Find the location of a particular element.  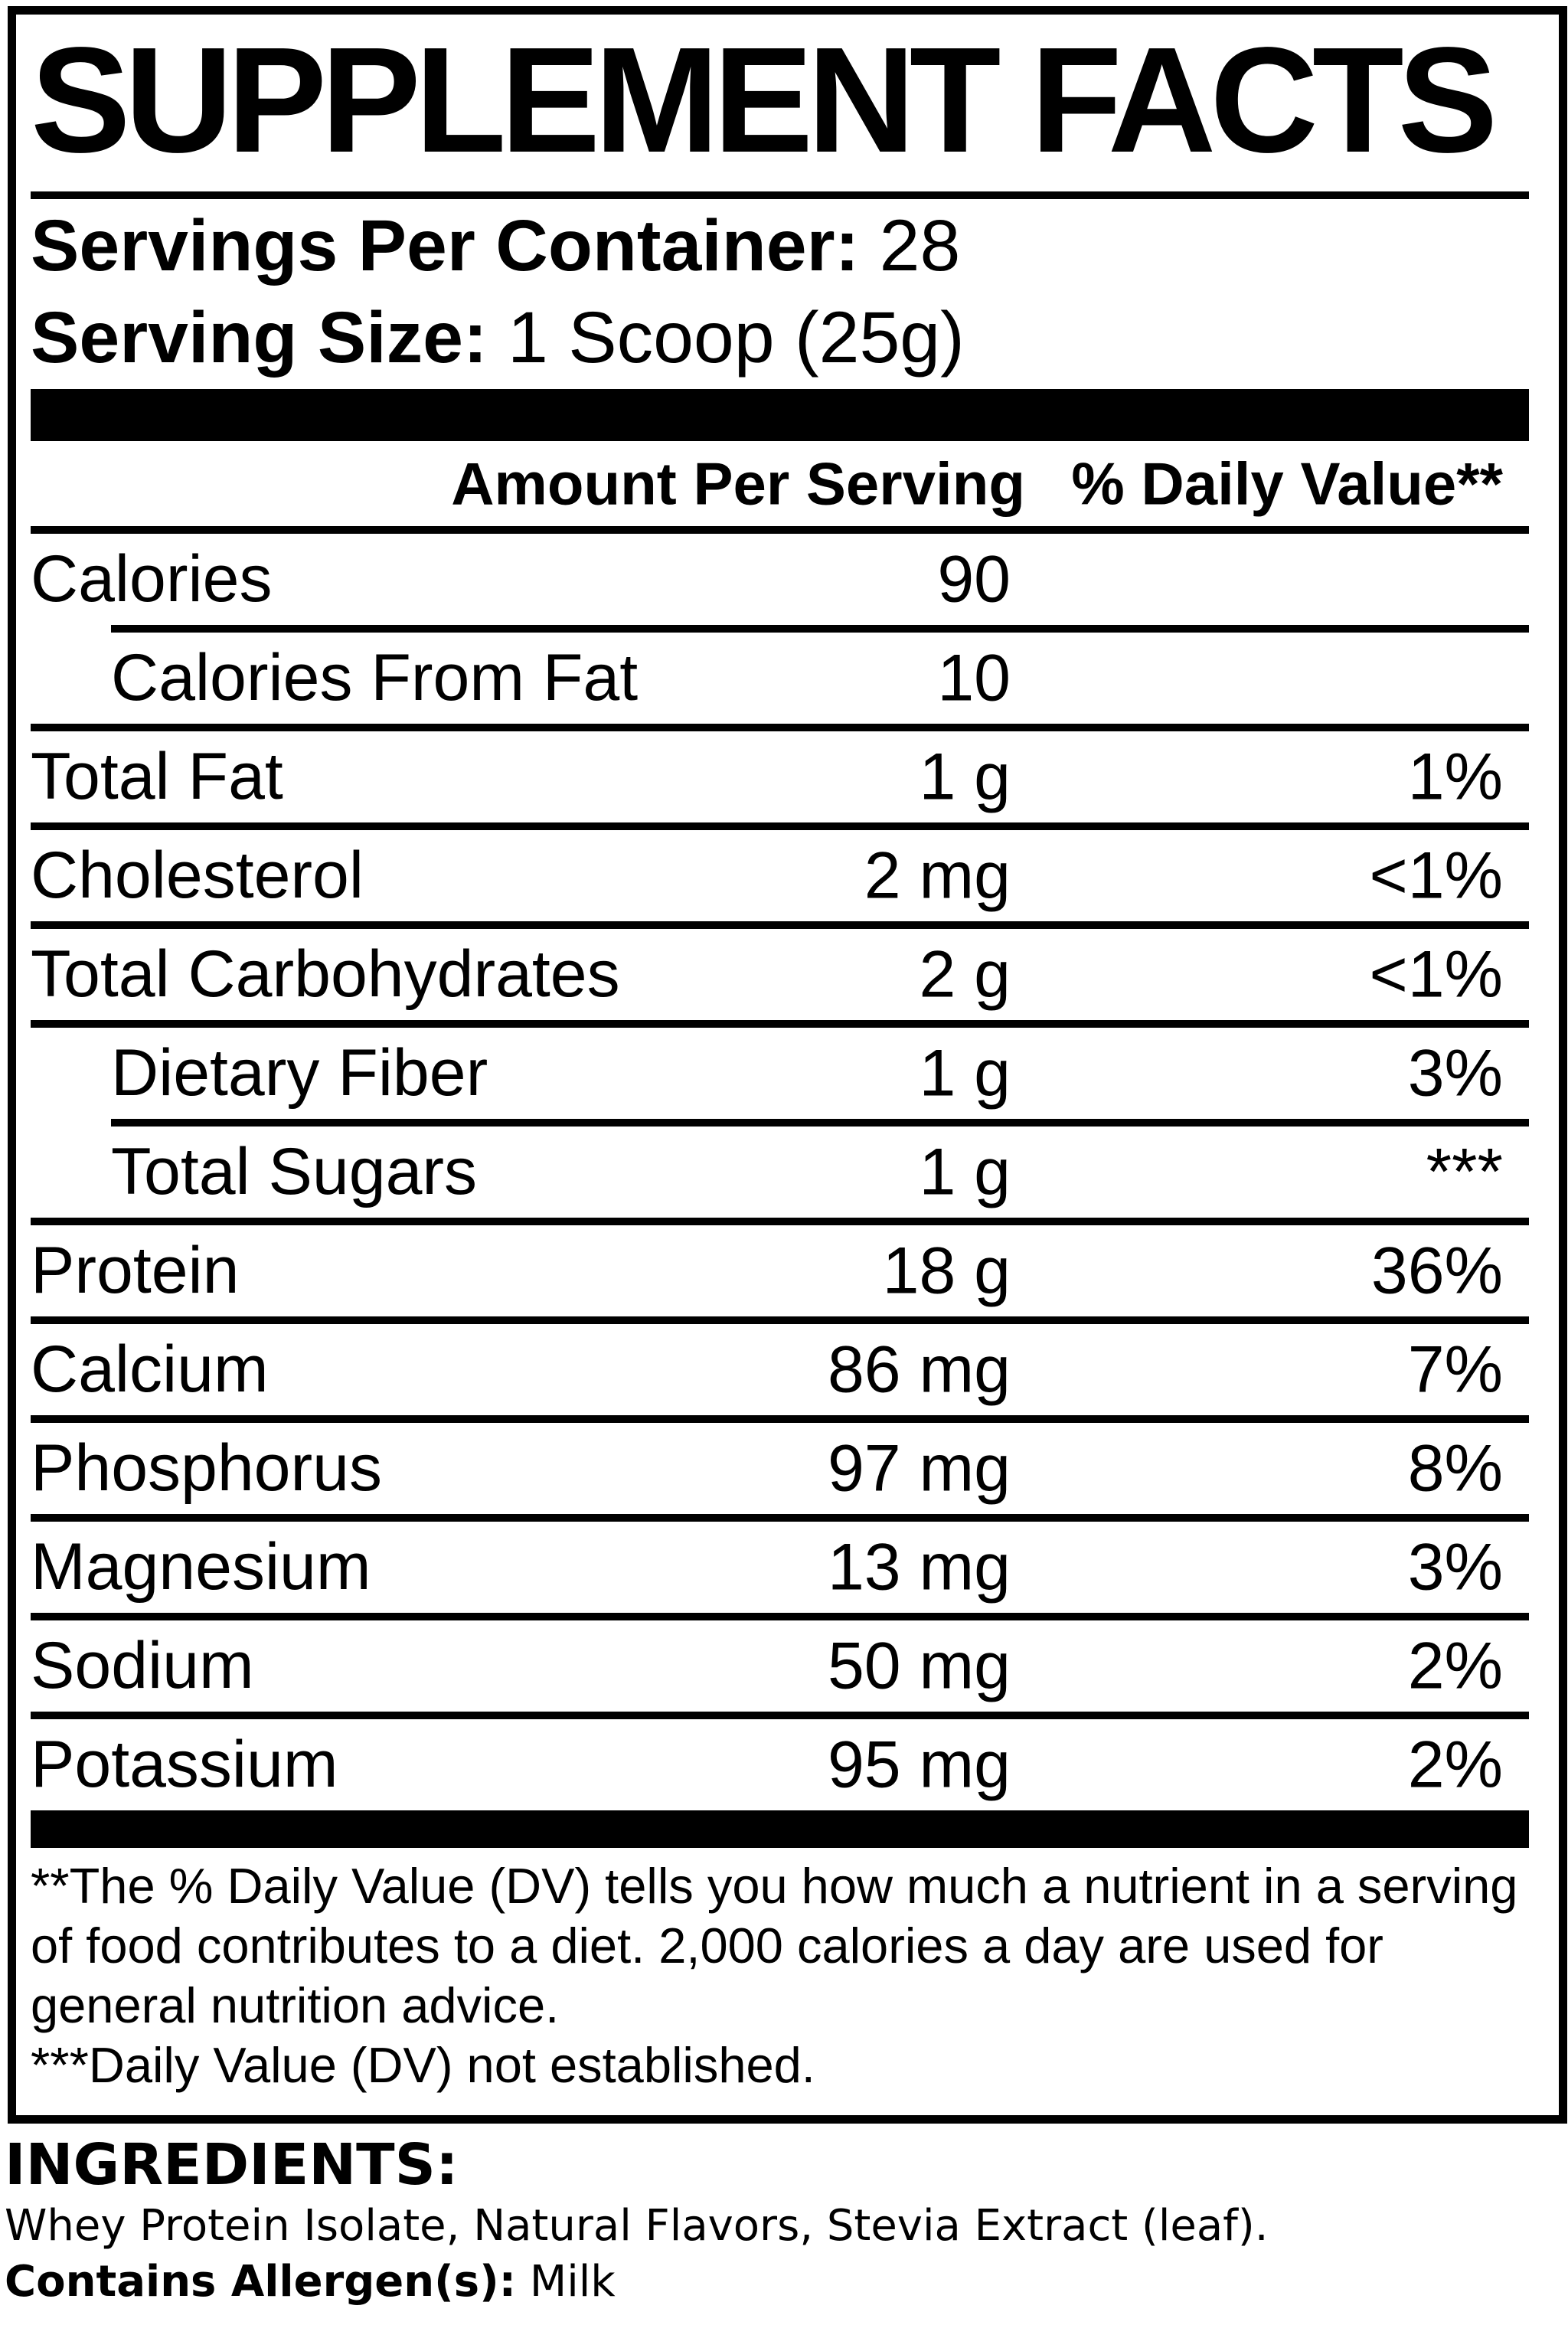

nutrient-amount: 10 is located at coordinates (974, 678).